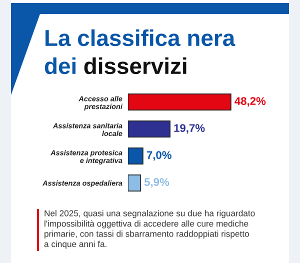  I want to click on data-label: 5,9%, so click(157, 183).